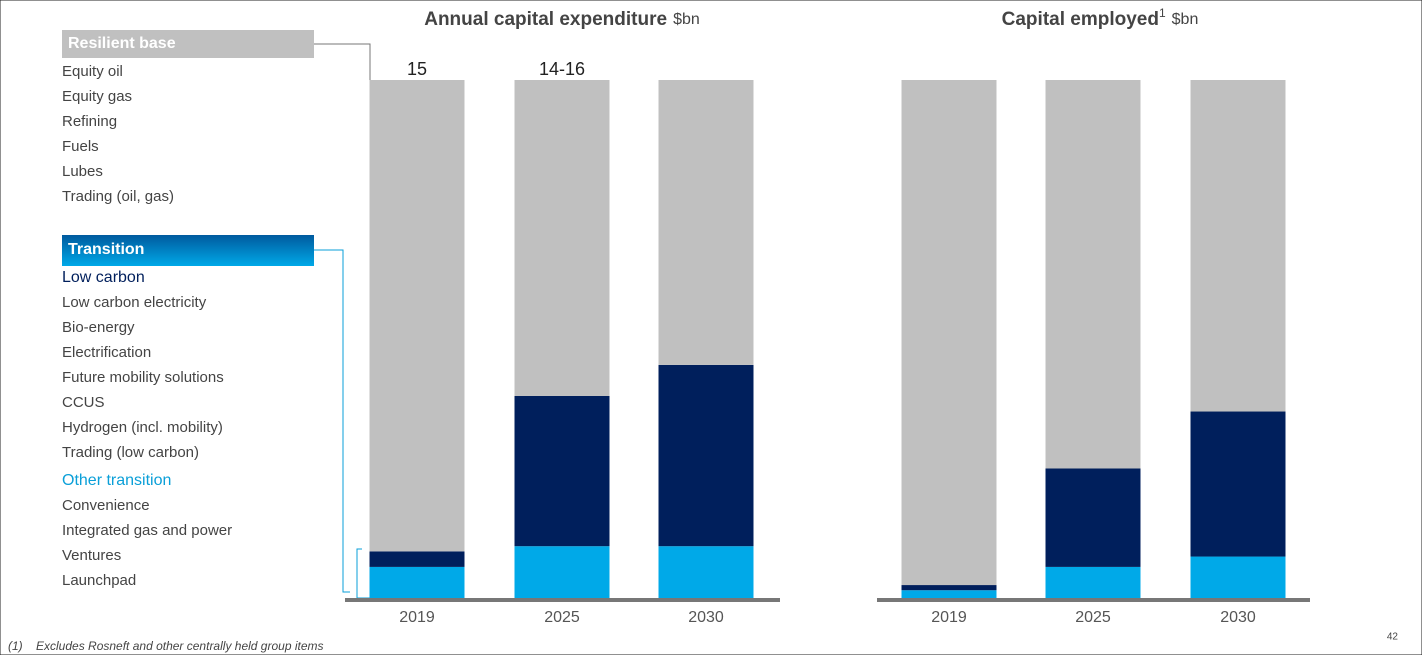 The width and height of the screenshot is (1422, 660). What do you see at coordinates (97, 96) in the screenshot?
I see `legend-item: Equity gas` at bounding box center [97, 96].